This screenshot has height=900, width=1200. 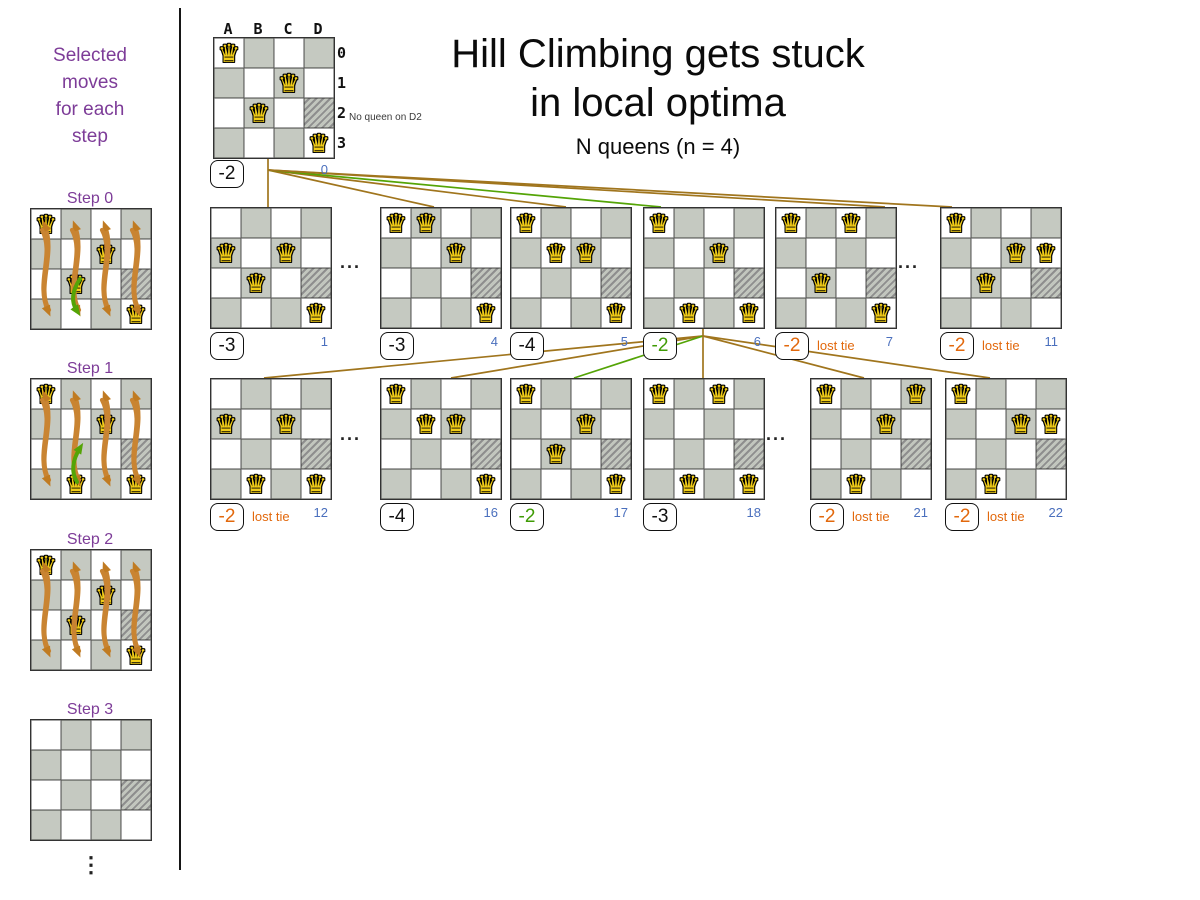 What do you see at coordinates (90, 136) in the screenshot?
I see `sidebar-heading-line: step` at bounding box center [90, 136].